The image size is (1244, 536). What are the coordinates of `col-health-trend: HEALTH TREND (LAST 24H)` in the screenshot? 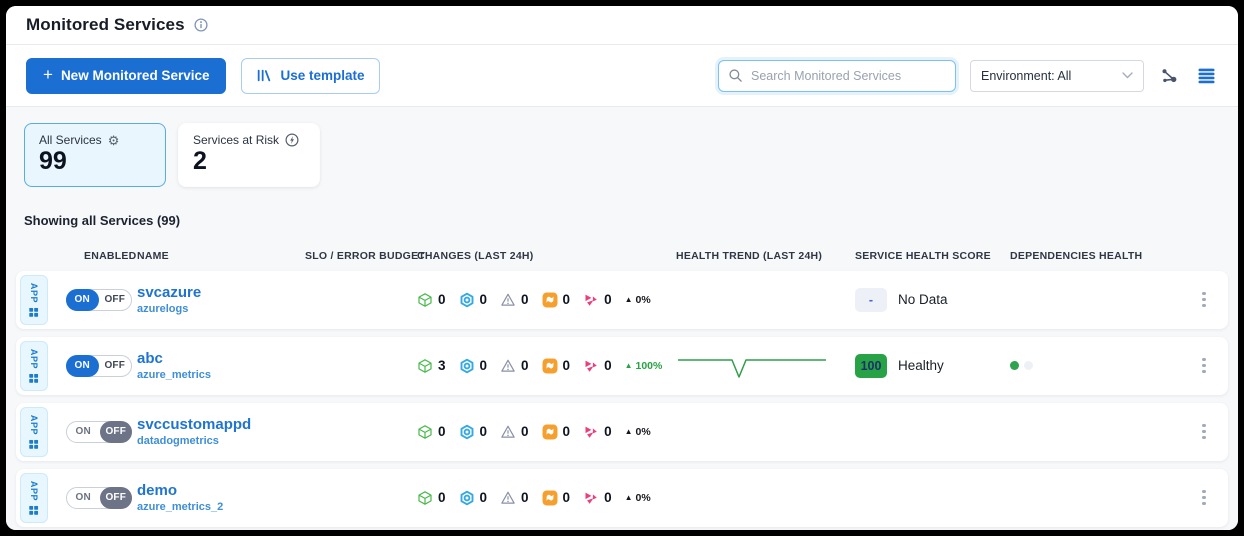 It's located at (749, 255).